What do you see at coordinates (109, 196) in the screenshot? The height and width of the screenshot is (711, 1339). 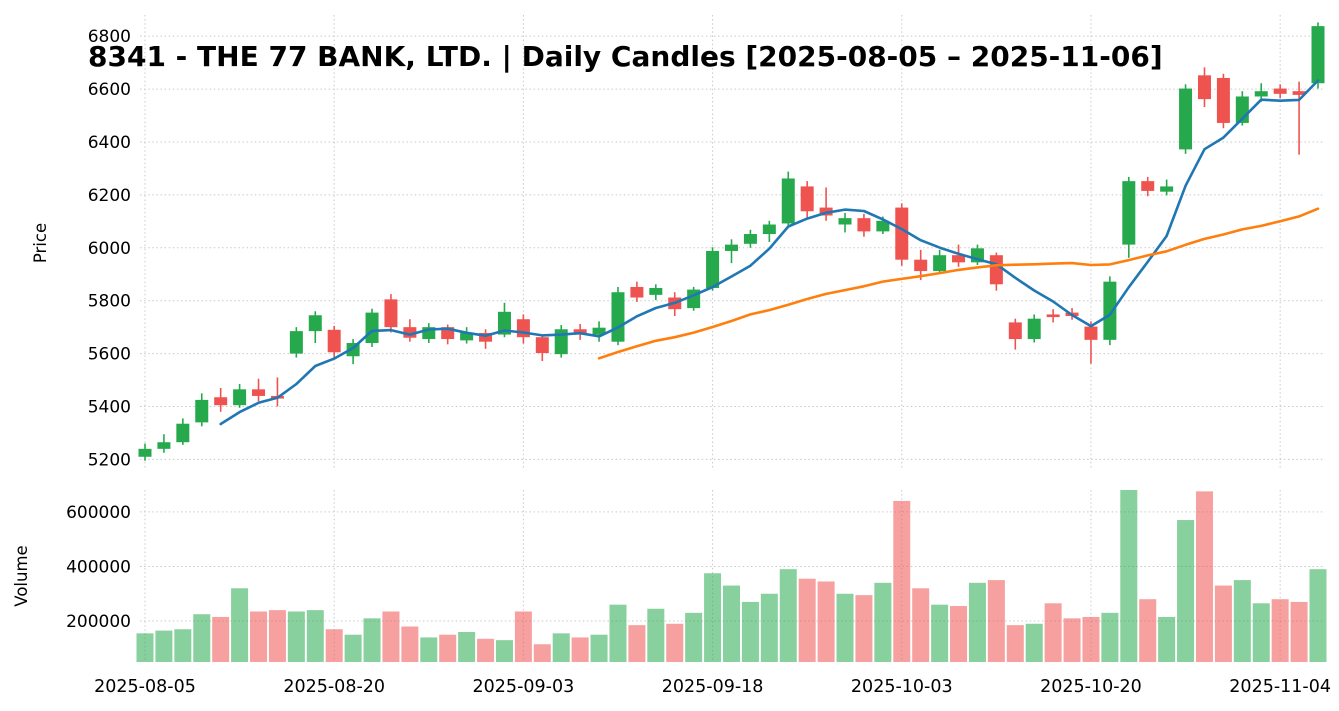 I see `price-tick-label: 6200` at bounding box center [109, 196].